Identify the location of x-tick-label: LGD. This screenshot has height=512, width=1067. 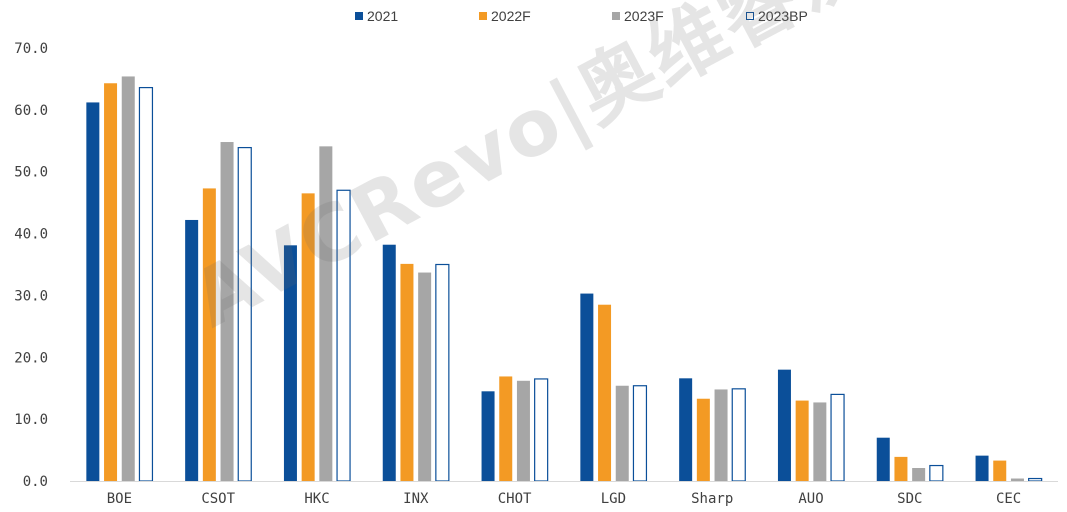
(613, 499).